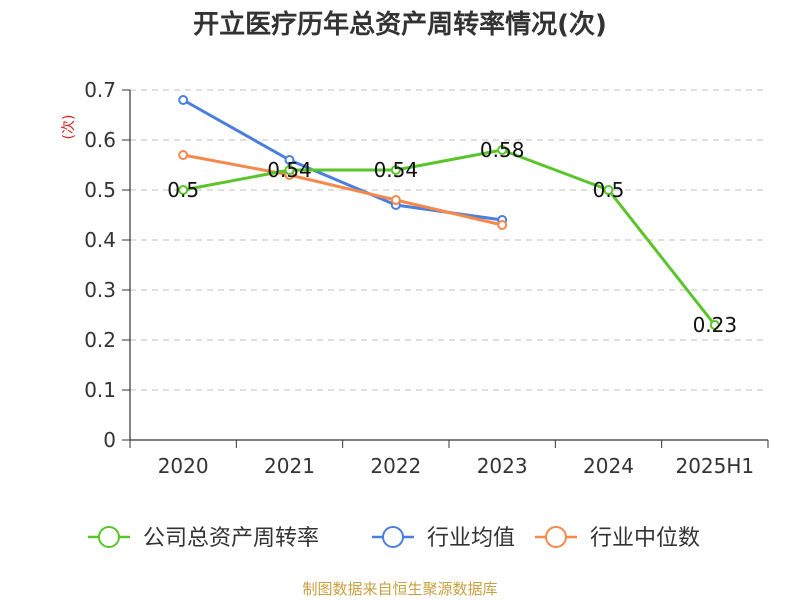 Image resolution: width=800 pixels, height=600 pixels. I want to click on y-tick-label: 0.3, so click(100, 290).